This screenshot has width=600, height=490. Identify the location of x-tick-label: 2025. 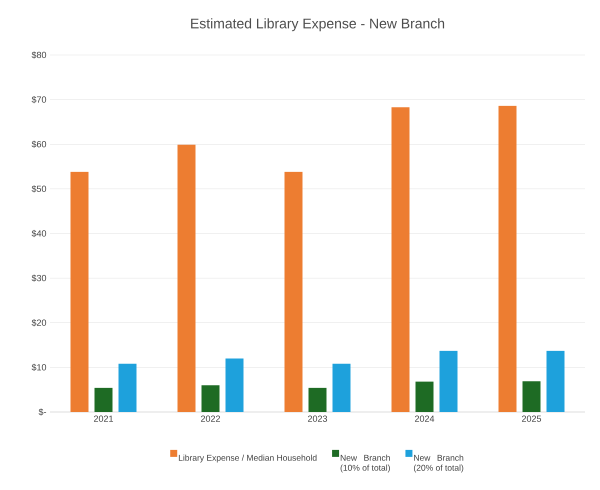
(532, 419).